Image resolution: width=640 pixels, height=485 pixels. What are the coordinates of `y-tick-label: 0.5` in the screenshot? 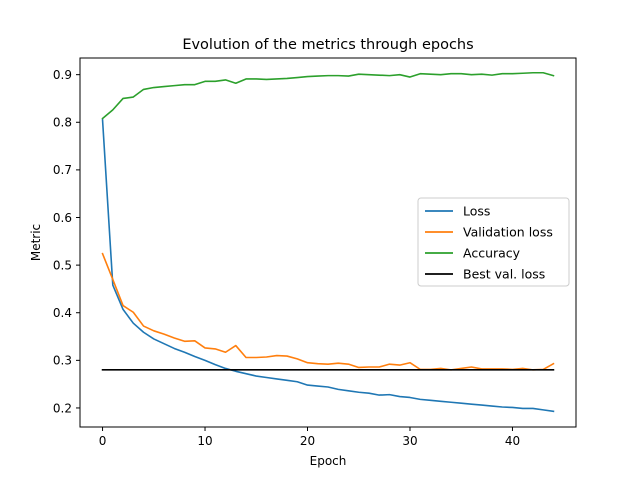 It's located at (62, 265).